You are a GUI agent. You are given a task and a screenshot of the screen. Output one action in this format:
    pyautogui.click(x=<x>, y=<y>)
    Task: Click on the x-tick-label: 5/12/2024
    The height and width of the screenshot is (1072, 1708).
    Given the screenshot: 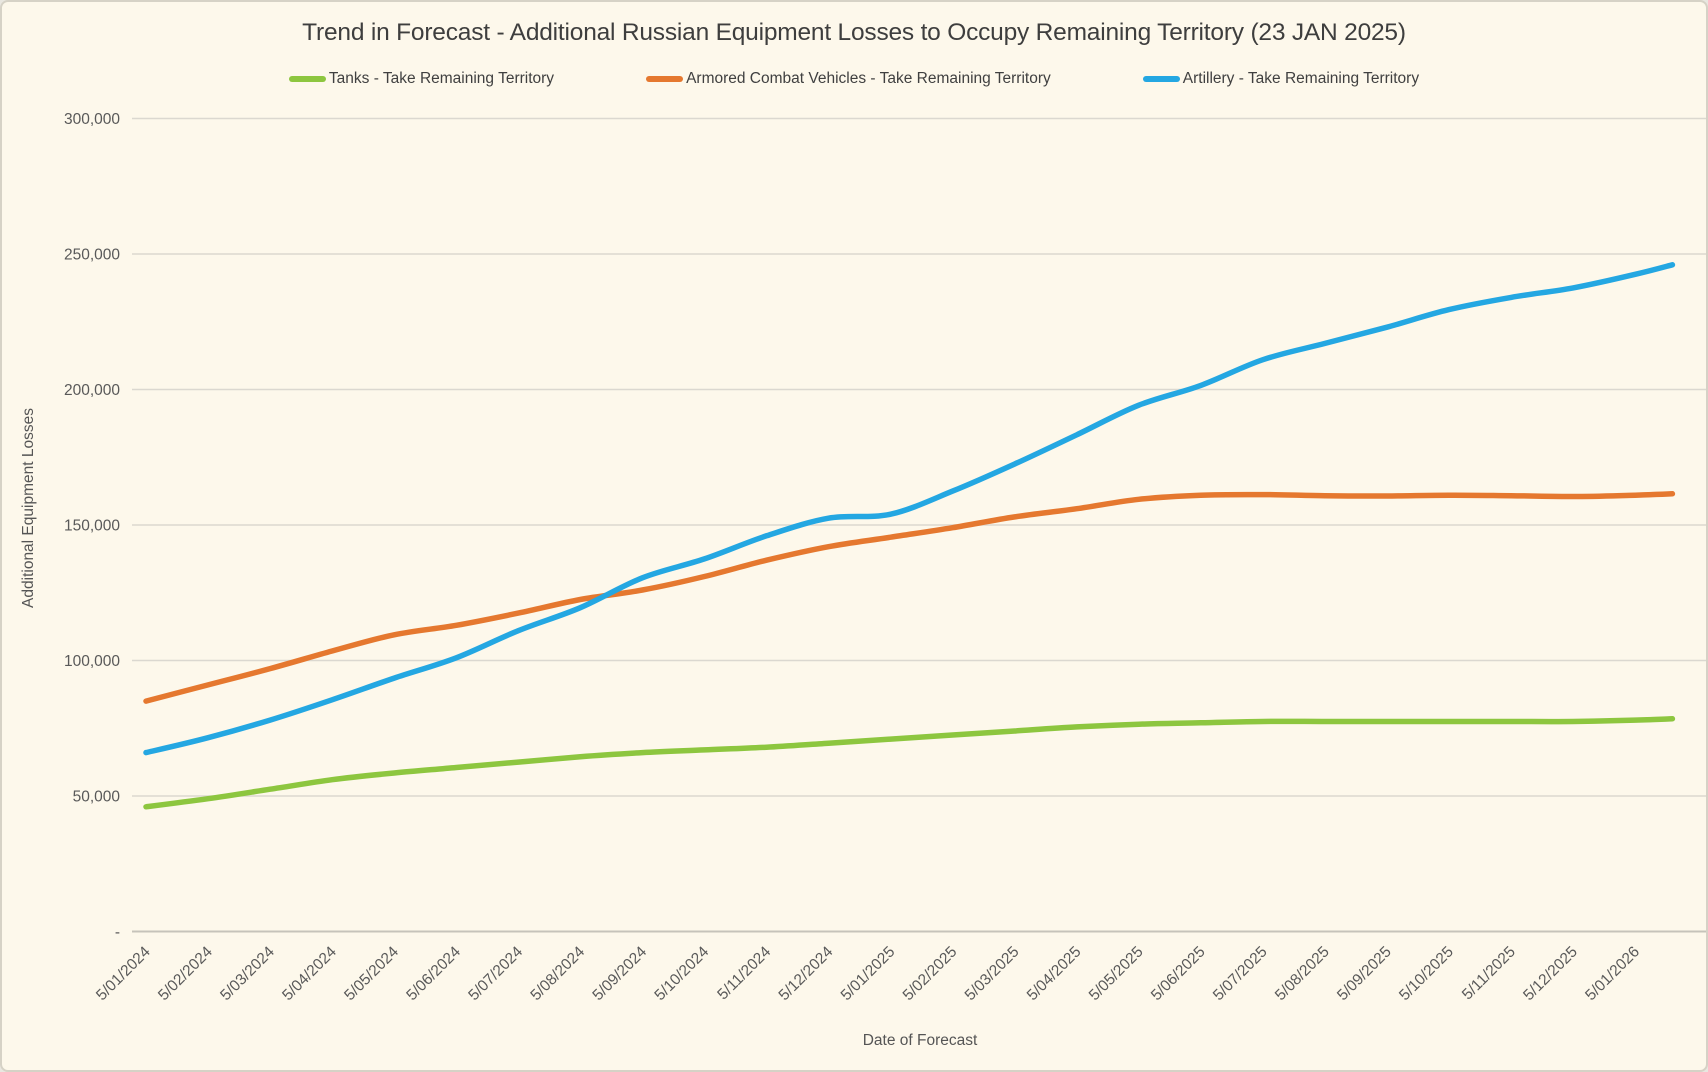 What is the action you would take?
    pyautogui.click(x=806, y=973)
    